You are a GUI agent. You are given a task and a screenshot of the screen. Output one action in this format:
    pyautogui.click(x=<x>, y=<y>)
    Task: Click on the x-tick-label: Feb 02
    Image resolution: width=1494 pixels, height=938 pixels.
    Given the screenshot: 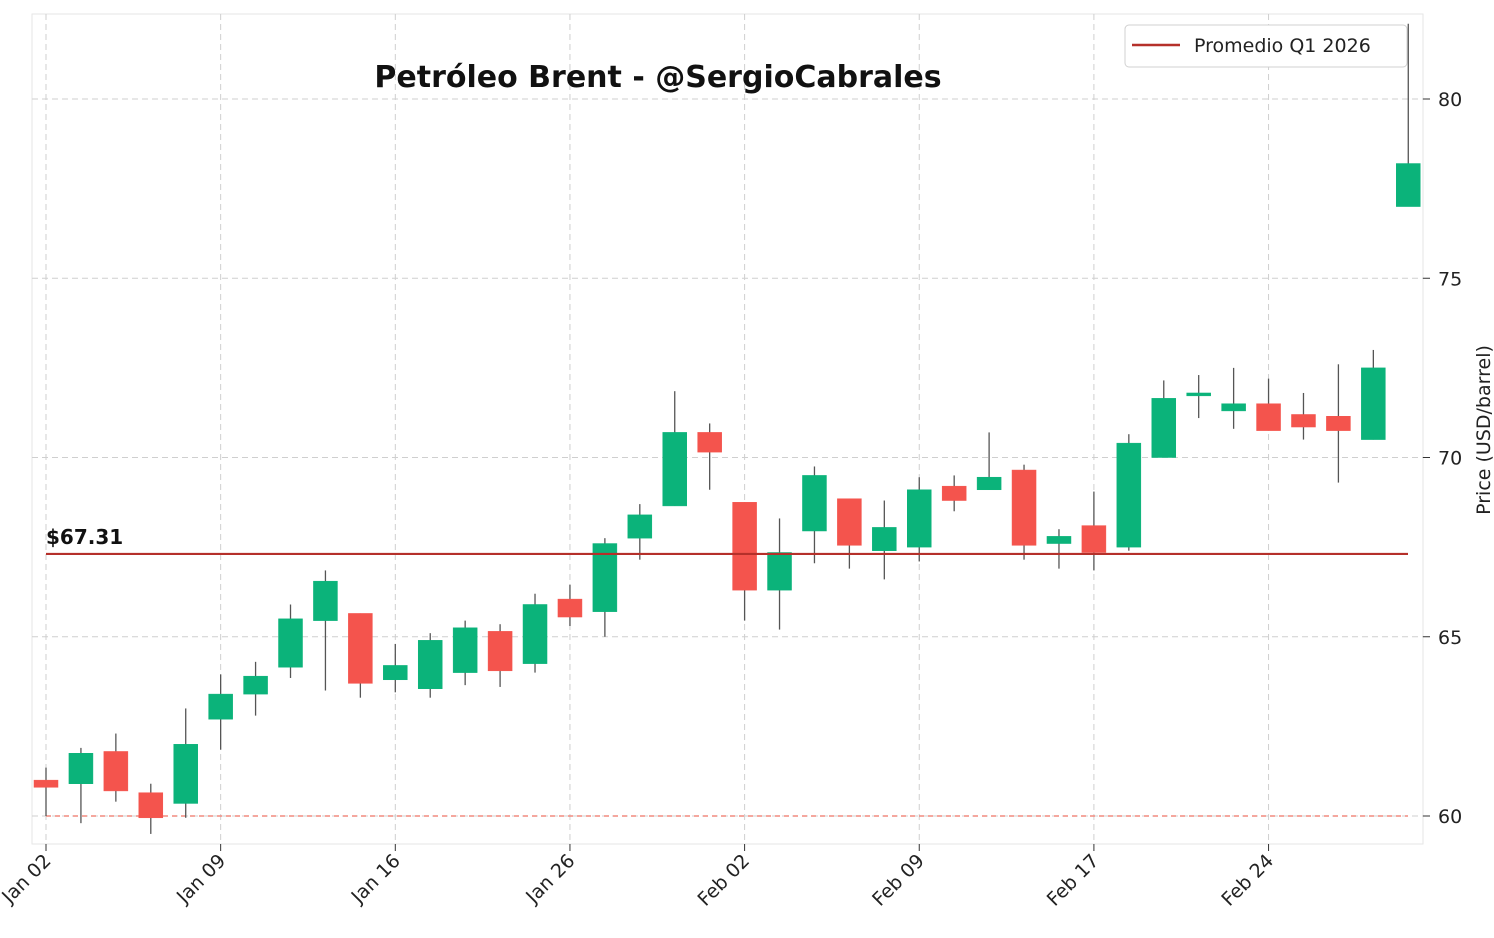 What is the action you would take?
    pyautogui.click(x=723, y=880)
    